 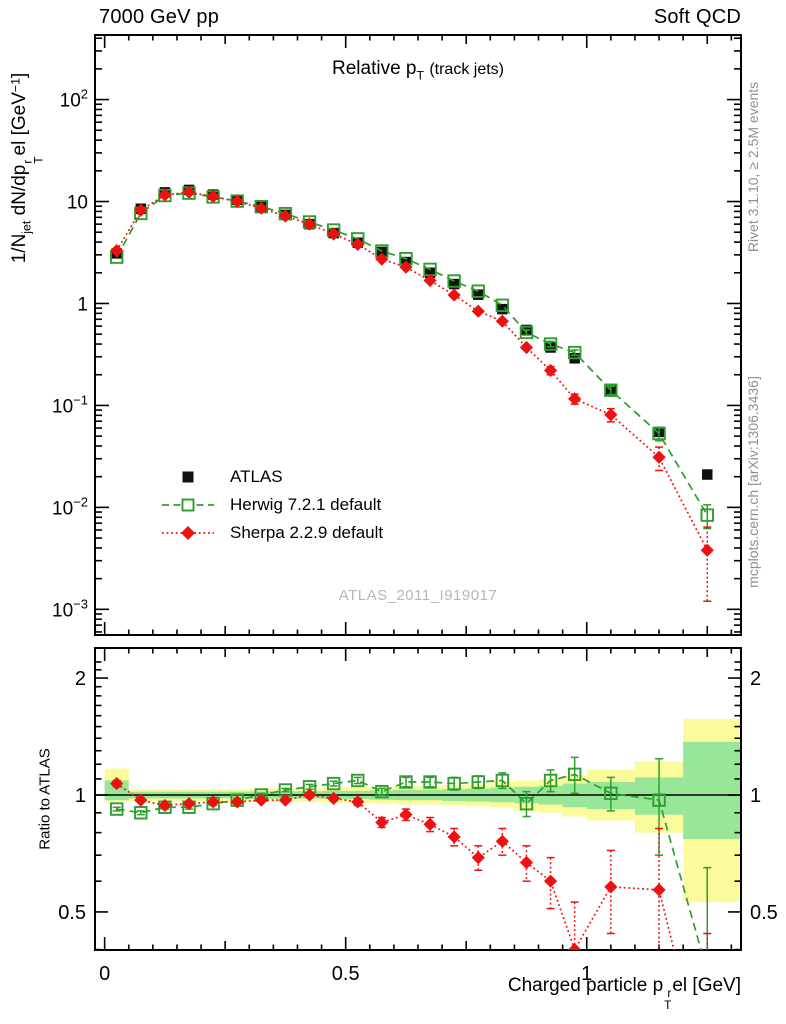 I want to click on legend-item-atlas: ATLAS, so click(x=271, y=477).